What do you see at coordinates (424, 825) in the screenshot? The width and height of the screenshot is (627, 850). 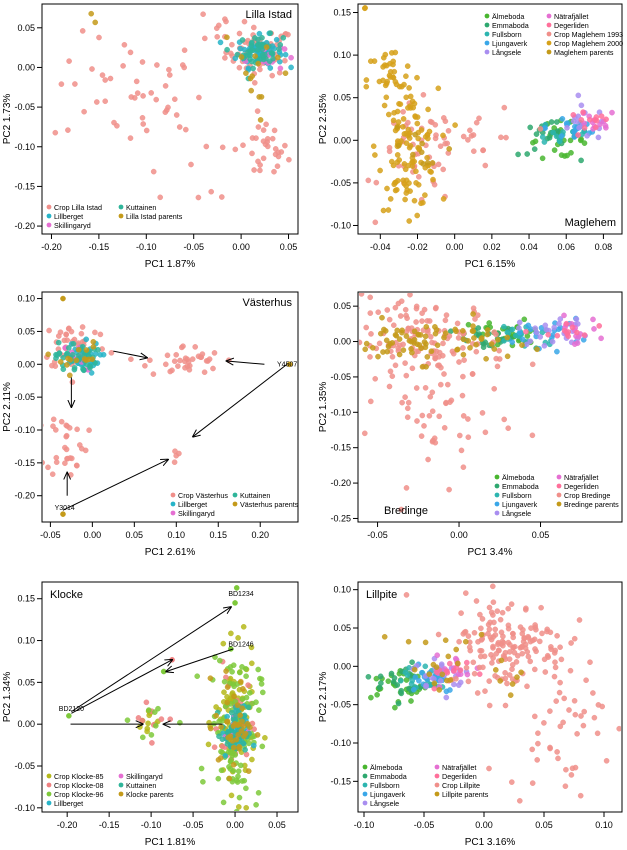 I see `x-tick-label: -0.05` at bounding box center [424, 825].